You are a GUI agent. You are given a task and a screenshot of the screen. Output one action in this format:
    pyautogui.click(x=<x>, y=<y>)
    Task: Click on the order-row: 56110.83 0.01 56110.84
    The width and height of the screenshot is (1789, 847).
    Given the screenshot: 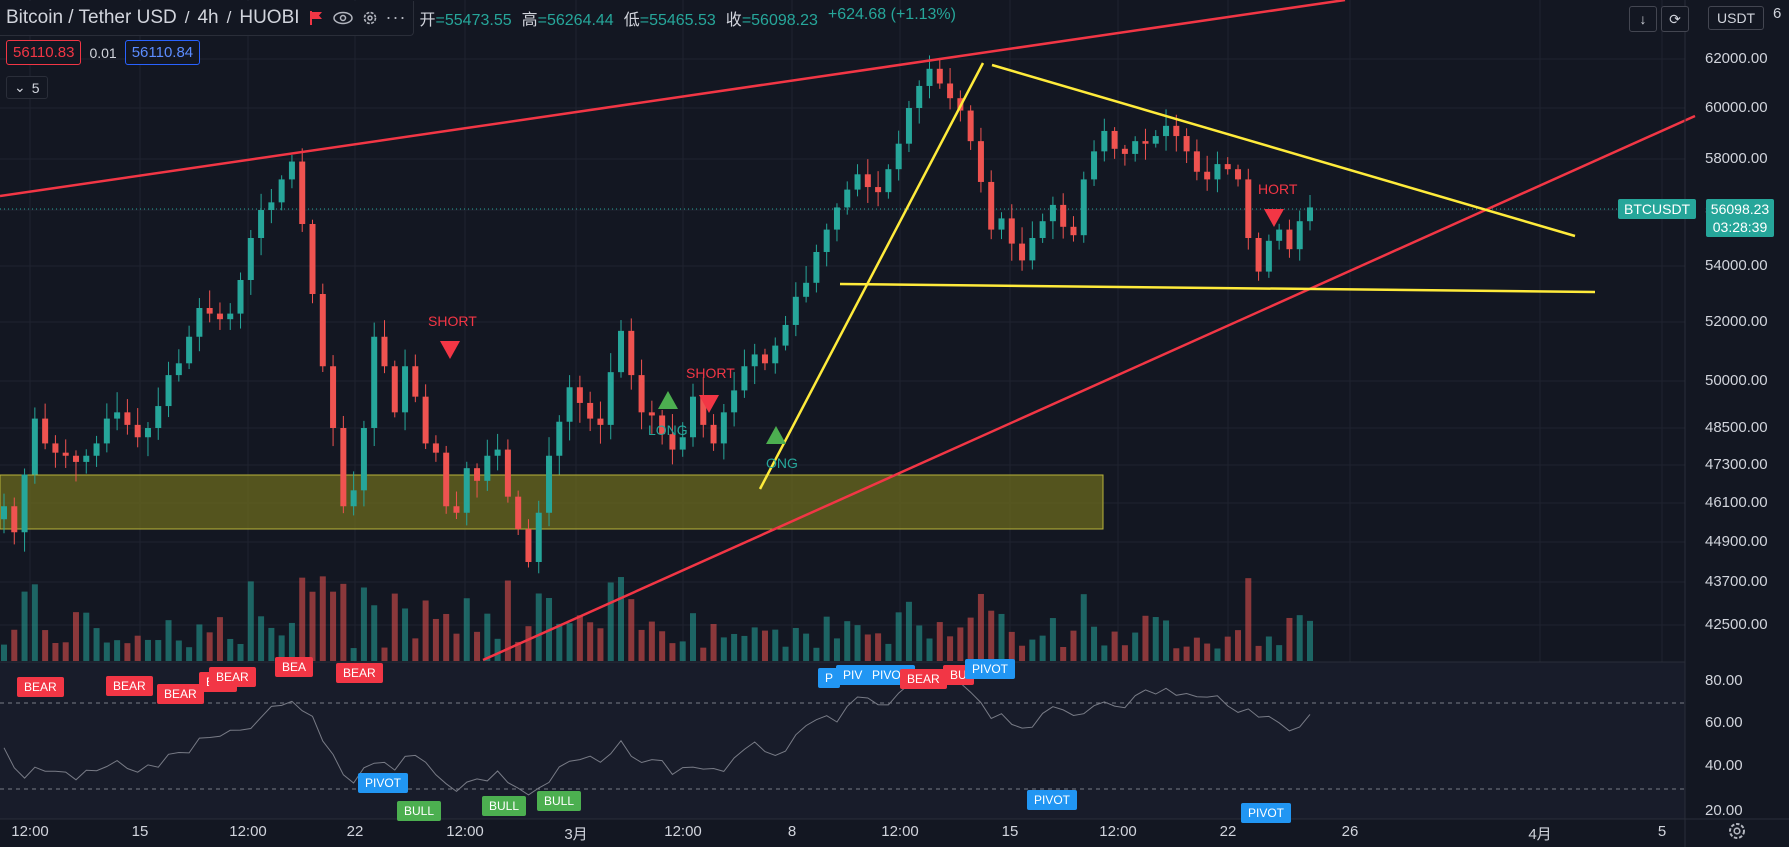 What is the action you would take?
    pyautogui.click(x=103, y=52)
    